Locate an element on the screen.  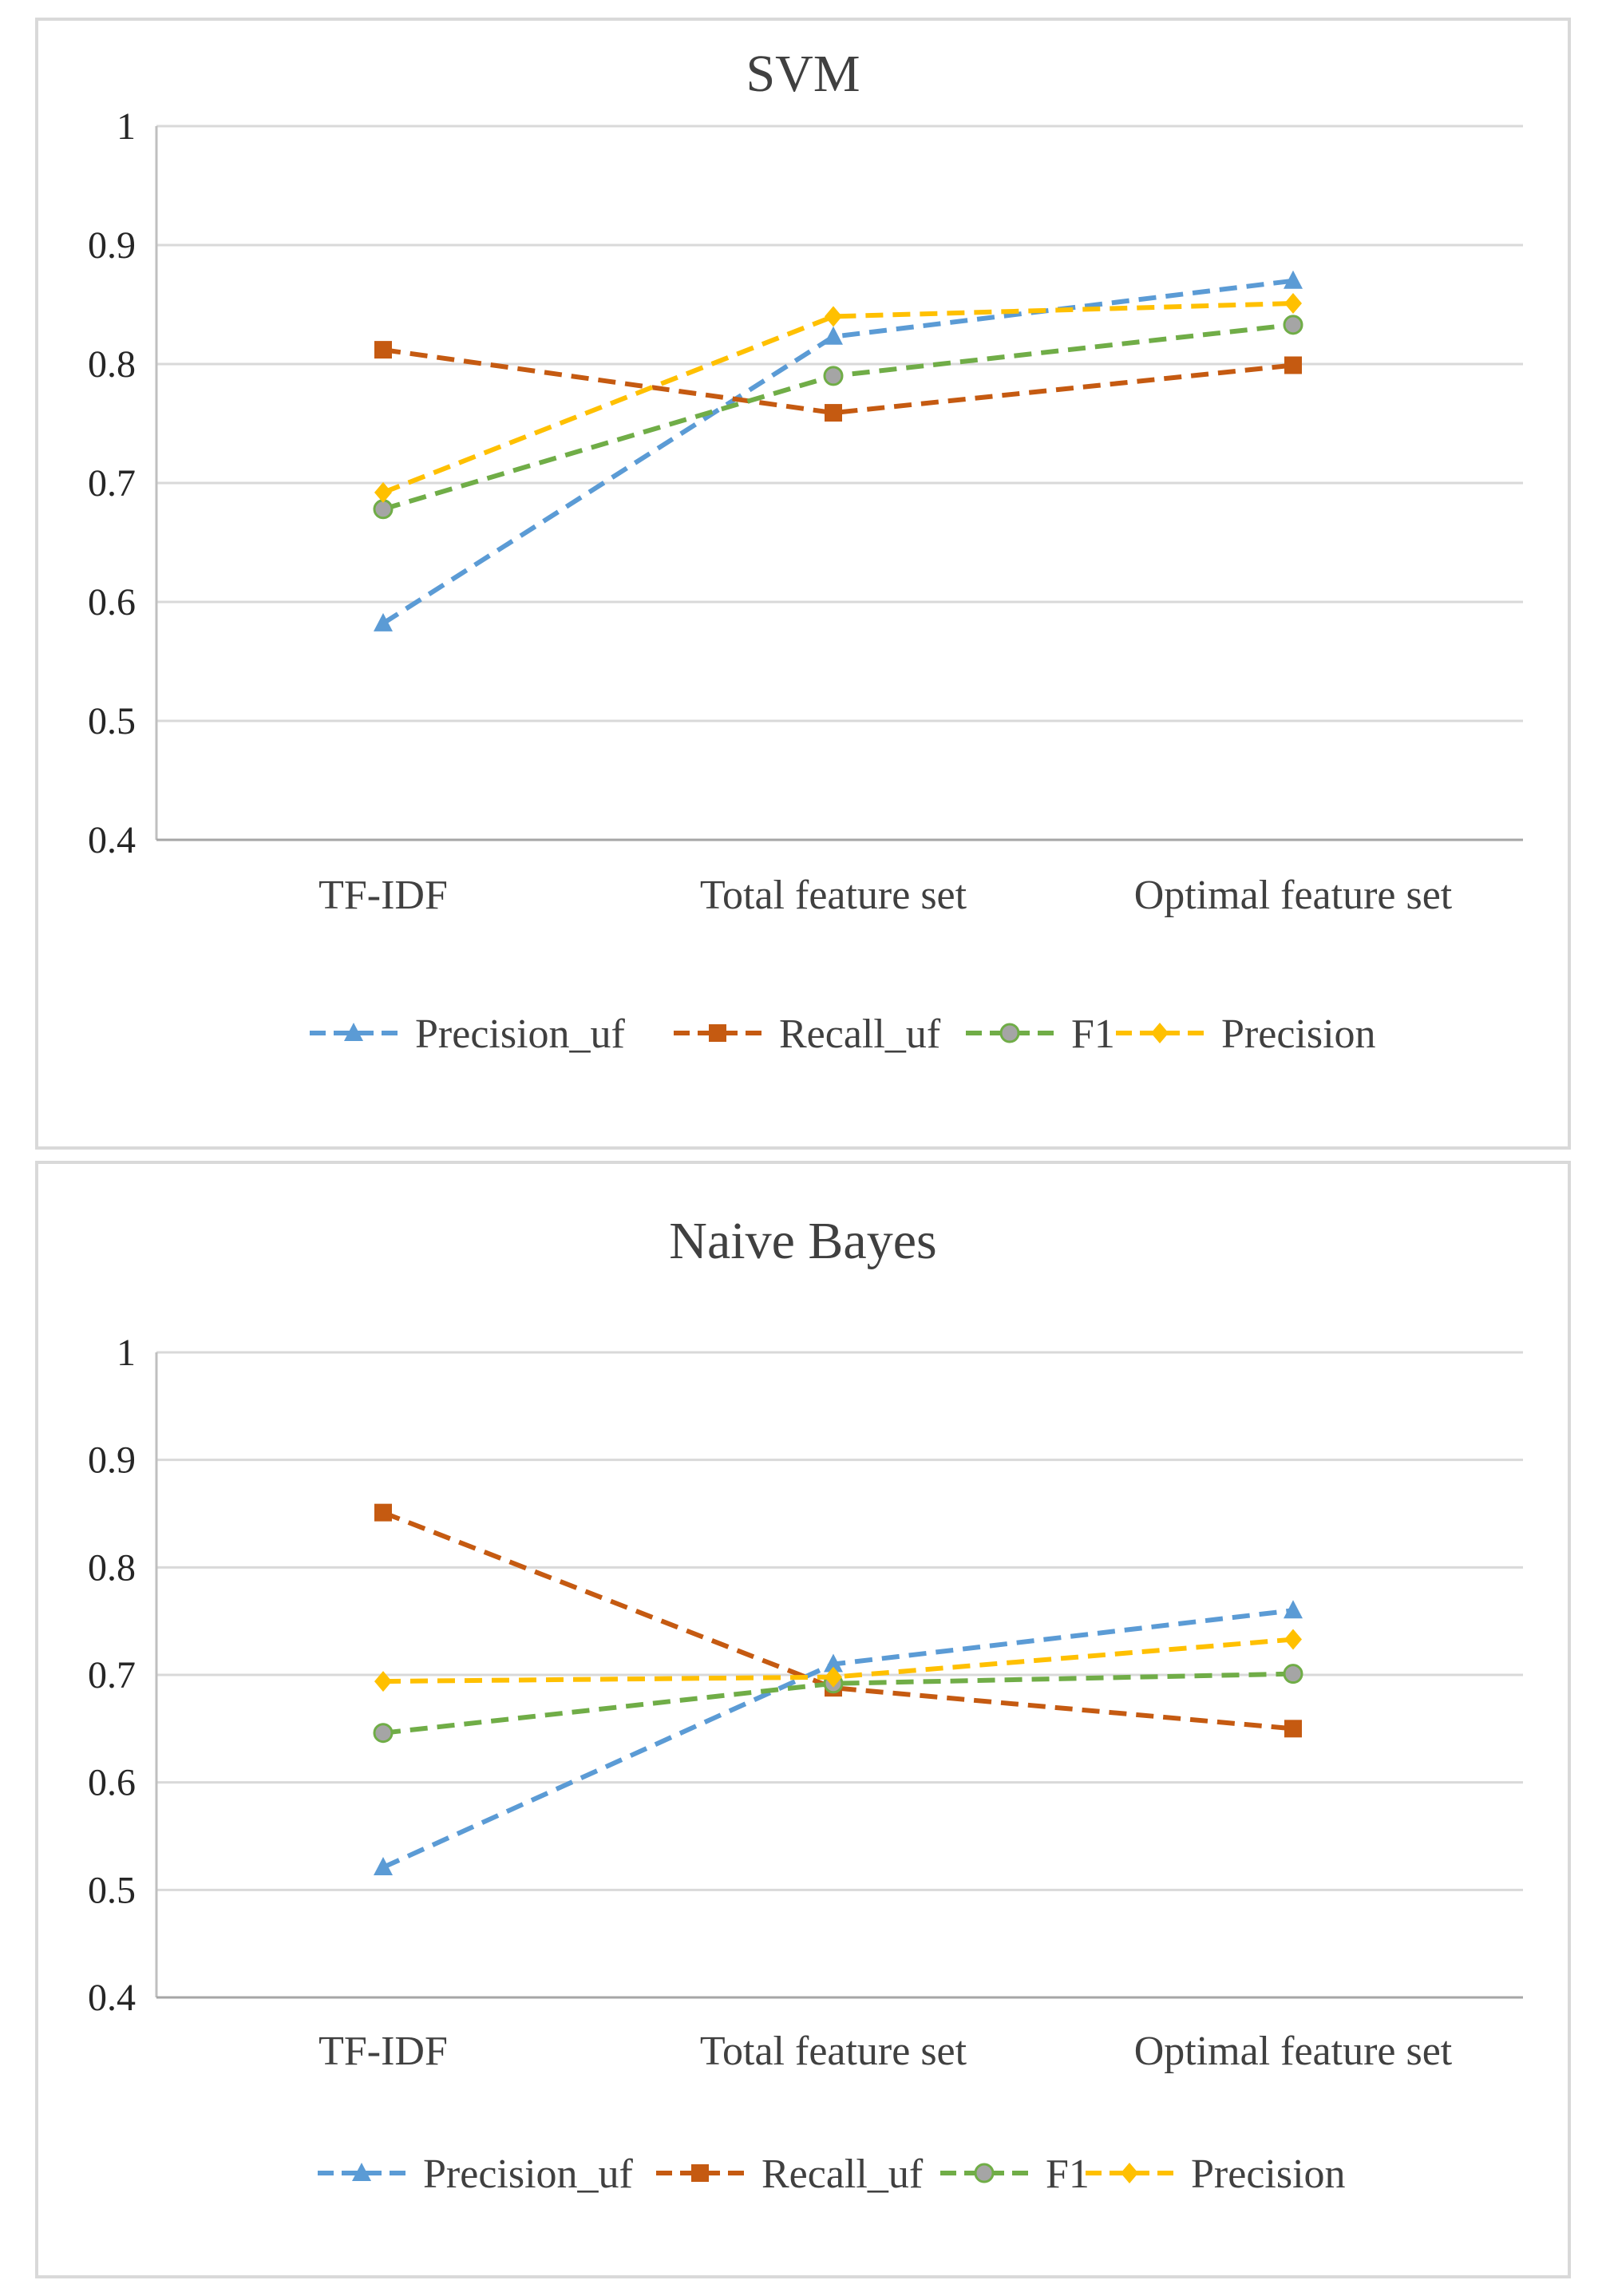
series-line-precision-uf is located at coordinates (838, 452).